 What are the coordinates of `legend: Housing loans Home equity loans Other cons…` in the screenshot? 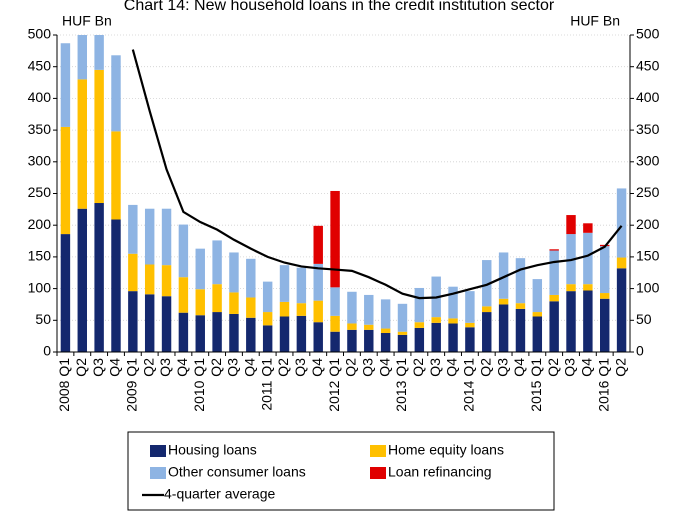 It's located at (323, 472).